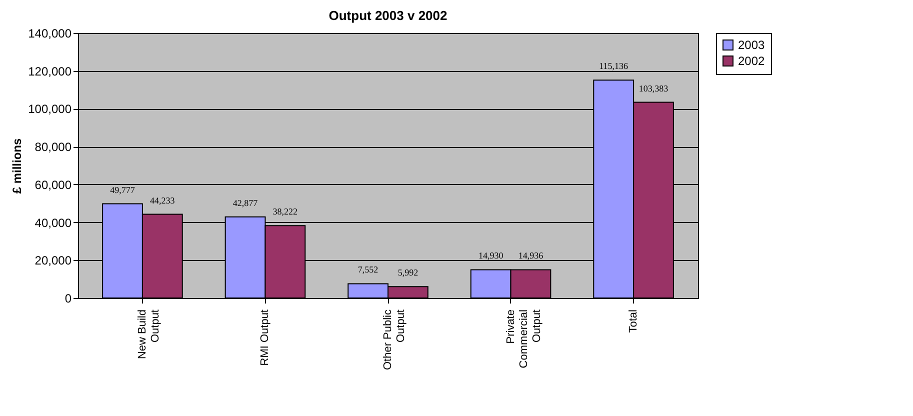  What do you see at coordinates (53, 223) in the screenshot?
I see `y-tick-label: 40,000` at bounding box center [53, 223].